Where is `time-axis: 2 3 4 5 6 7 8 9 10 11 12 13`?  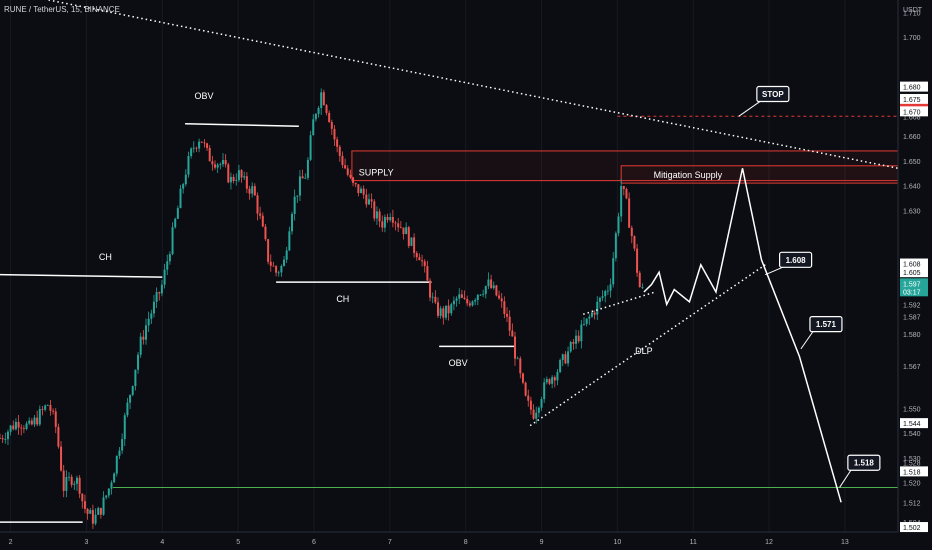
time-axis: 2 3 4 5 6 7 8 9 10 11 12 13 is located at coordinates (429, 542).